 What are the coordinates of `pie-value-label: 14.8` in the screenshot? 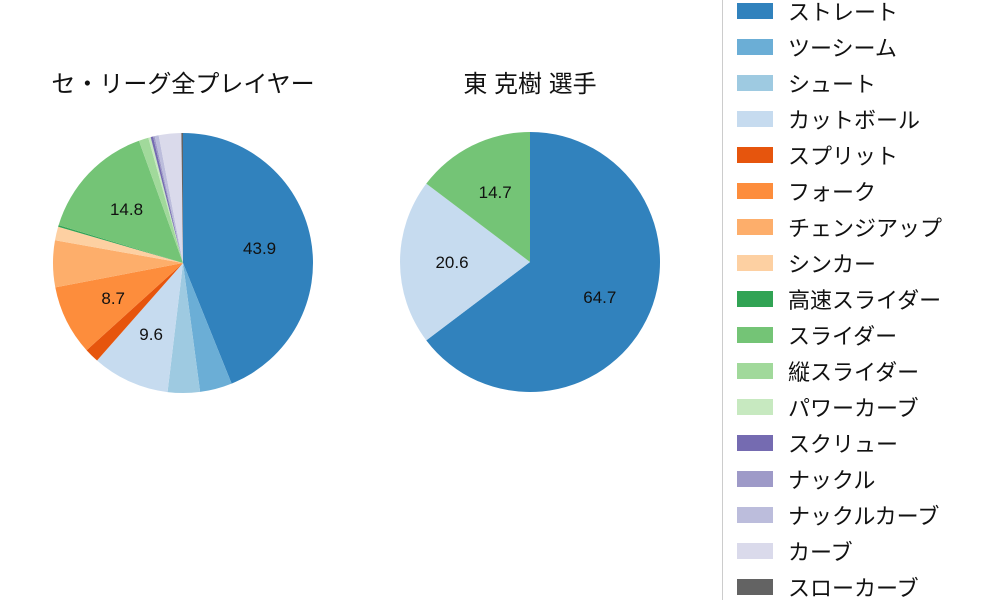 It's located at (126, 209).